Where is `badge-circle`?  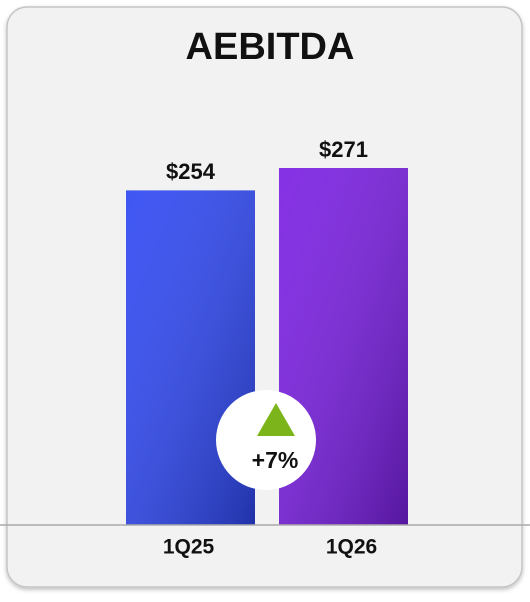
badge-circle is located at coordinates (266, 440).